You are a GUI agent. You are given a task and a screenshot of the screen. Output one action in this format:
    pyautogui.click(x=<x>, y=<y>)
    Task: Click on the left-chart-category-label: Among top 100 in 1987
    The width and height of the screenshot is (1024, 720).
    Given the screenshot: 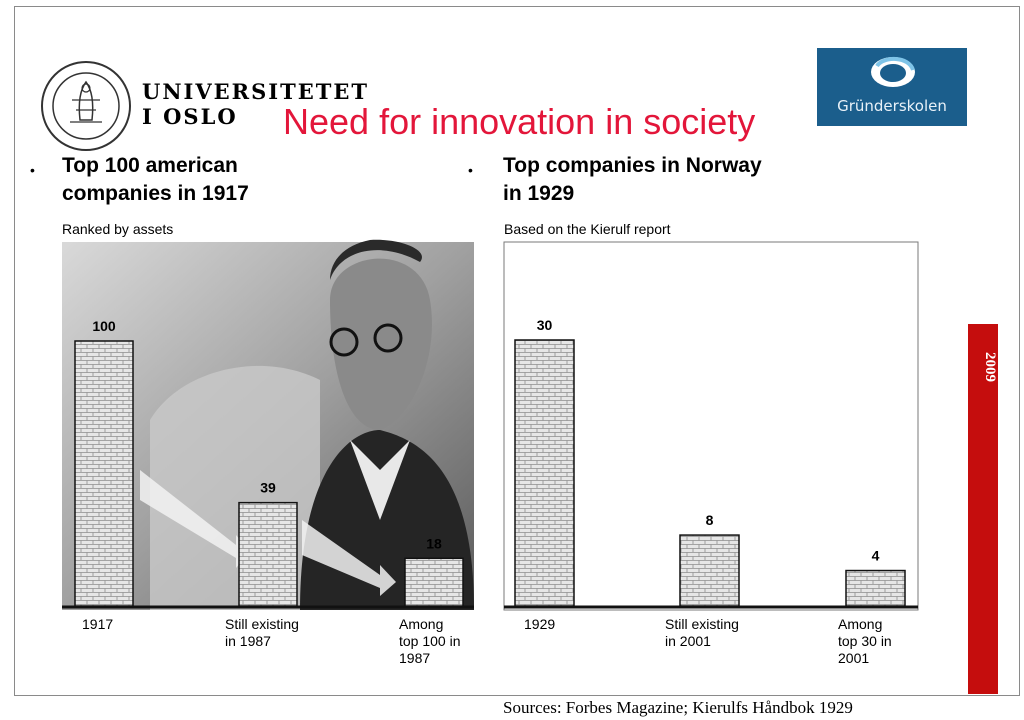 What is the action you would take?
    pyautogui.click(x=430, y=641)
    